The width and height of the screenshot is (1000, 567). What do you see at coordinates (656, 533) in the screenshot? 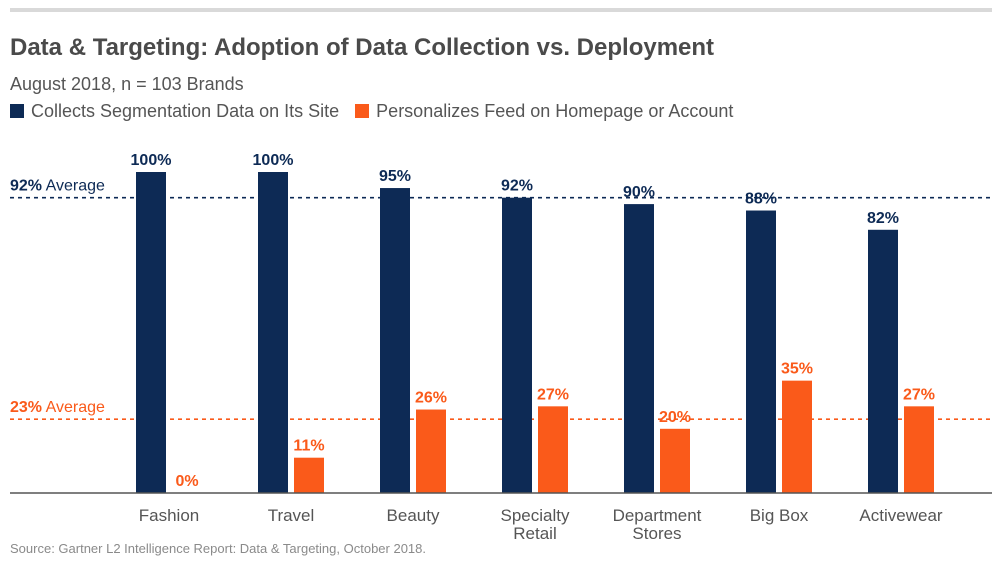
I see `category-label: Stores` at bounding box center [656, 533].